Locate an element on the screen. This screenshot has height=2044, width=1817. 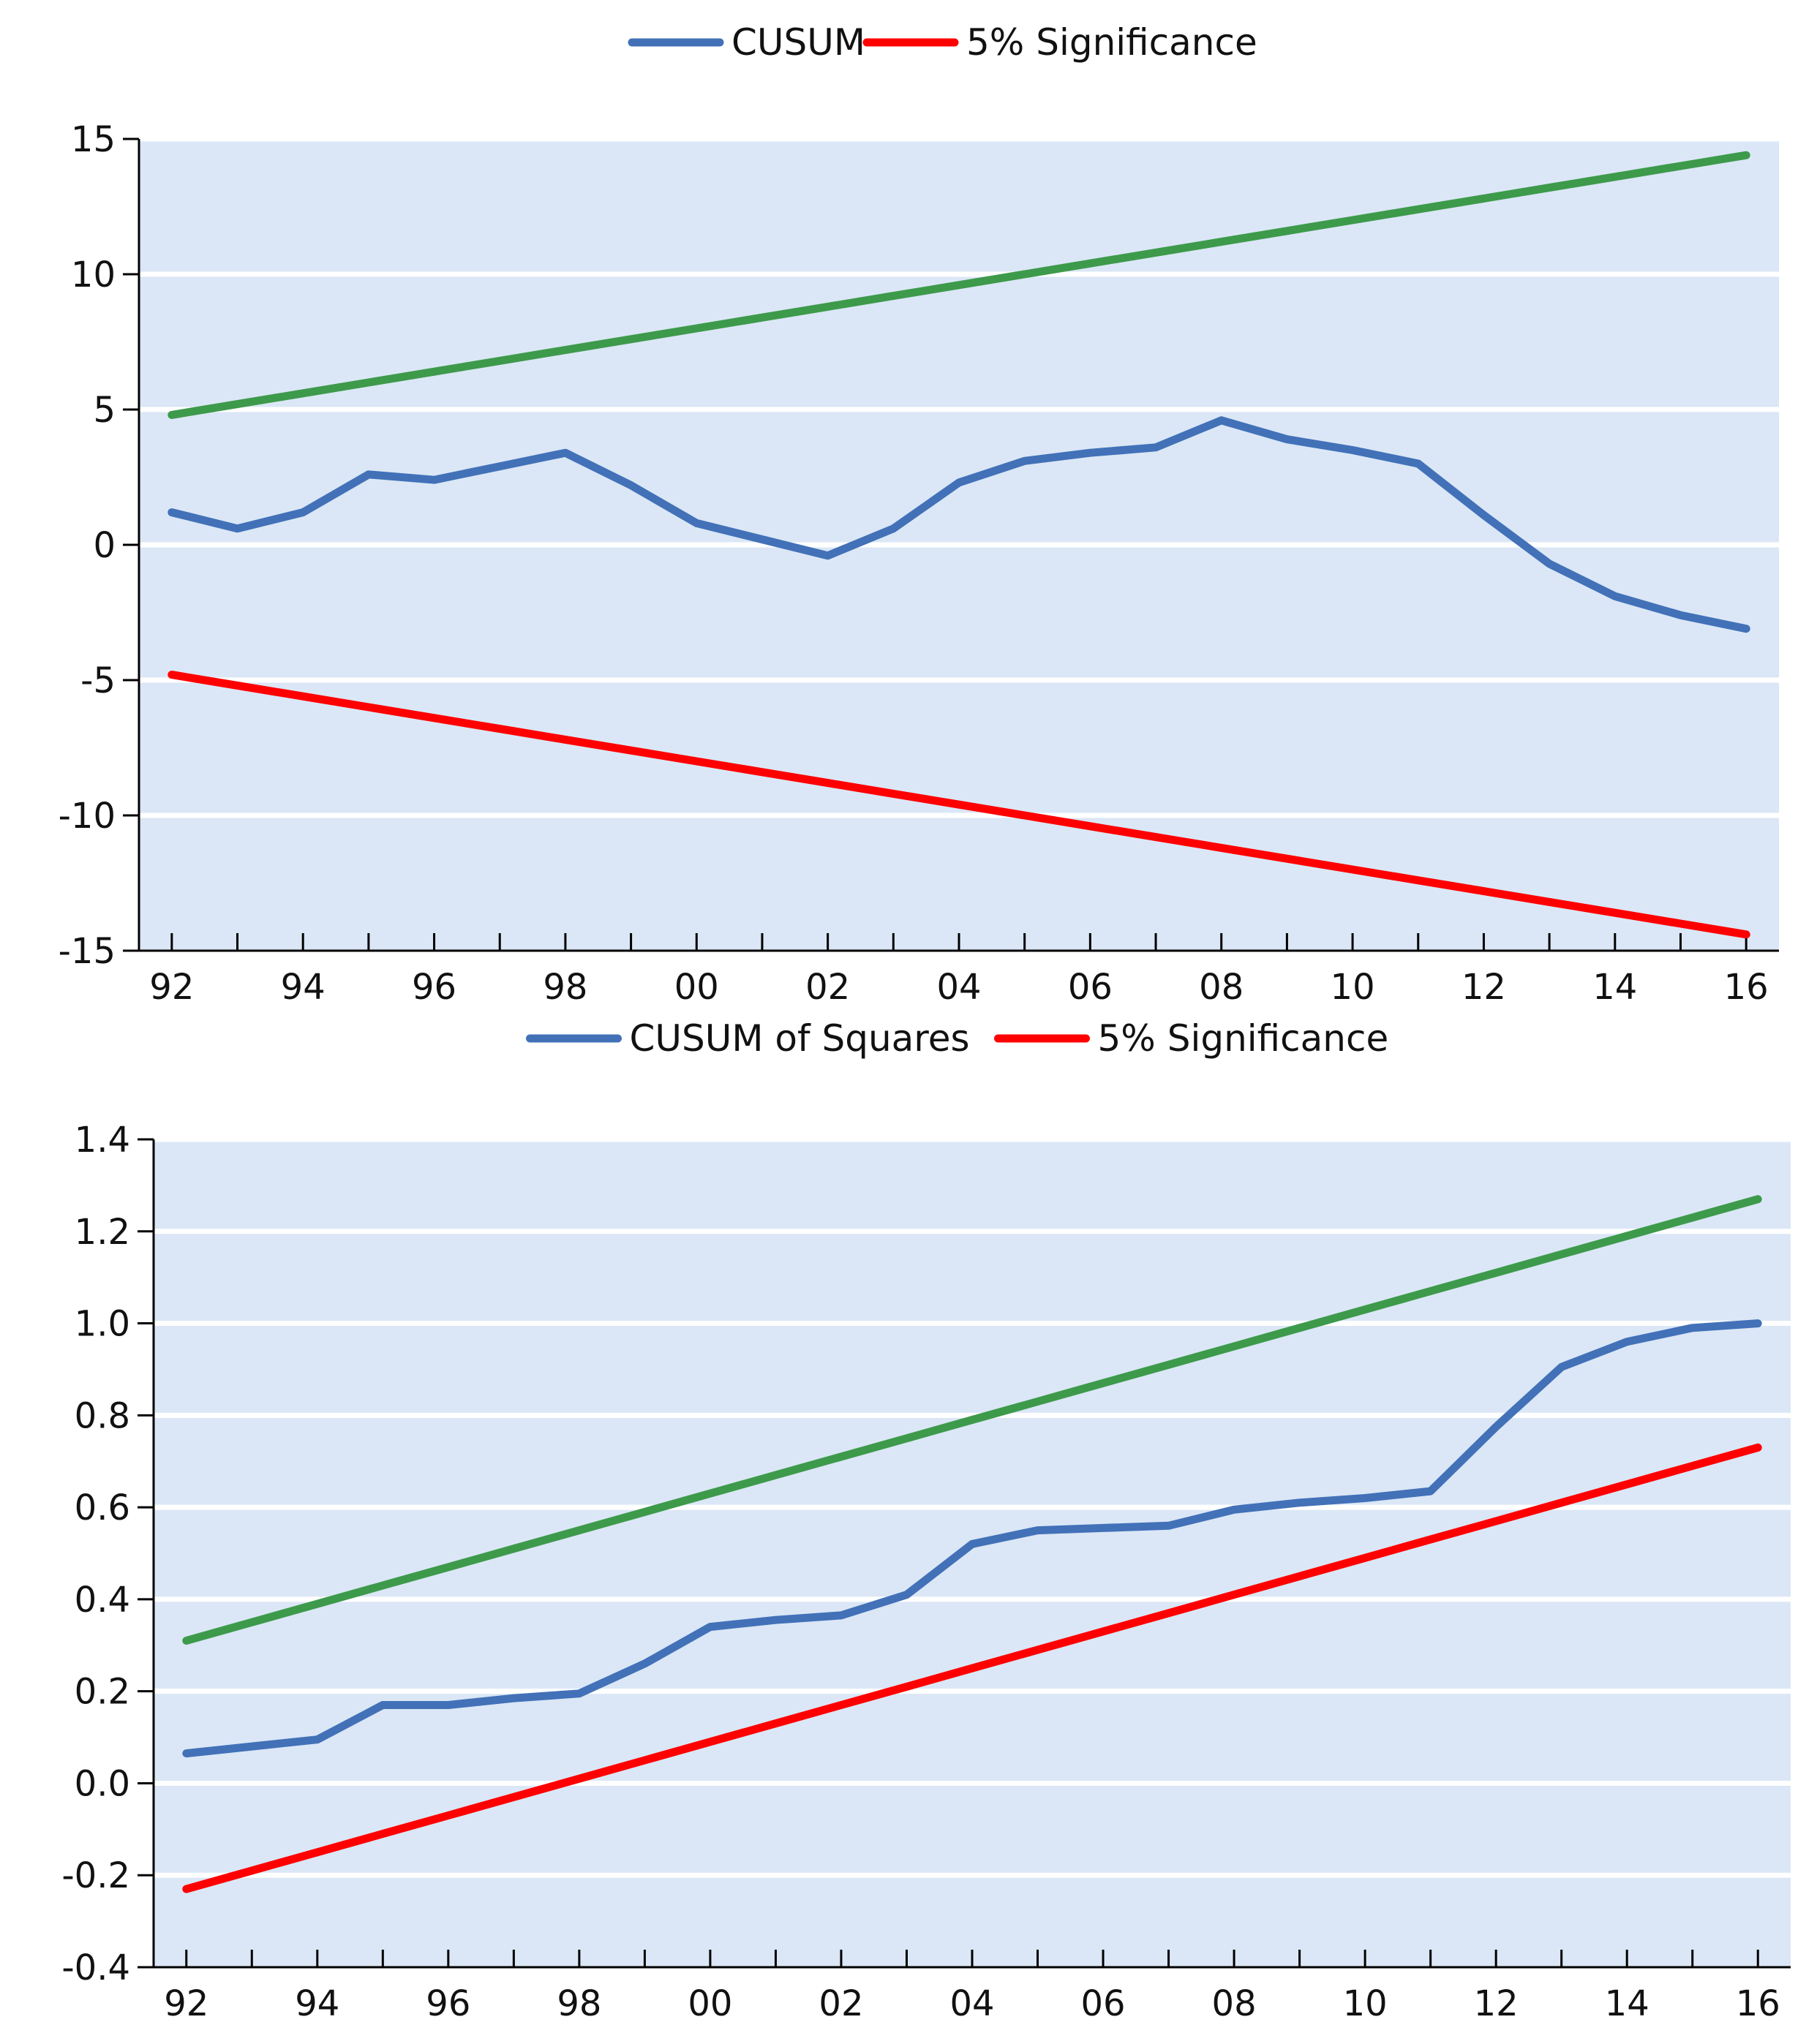
y-tick-label: 1.4 is located at coordinates (102, 1140).